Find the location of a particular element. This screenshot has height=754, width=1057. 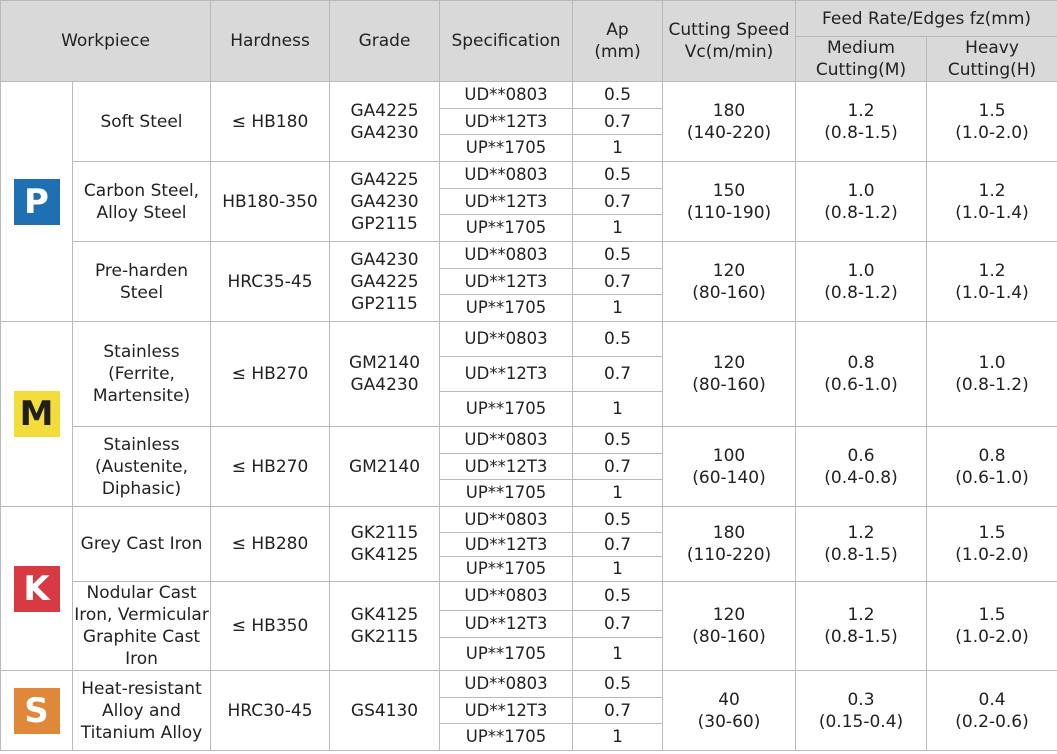

workpiece-cell: Heat-resistant Alloy and Titanium Alloy is located at coordinates (141, 710).